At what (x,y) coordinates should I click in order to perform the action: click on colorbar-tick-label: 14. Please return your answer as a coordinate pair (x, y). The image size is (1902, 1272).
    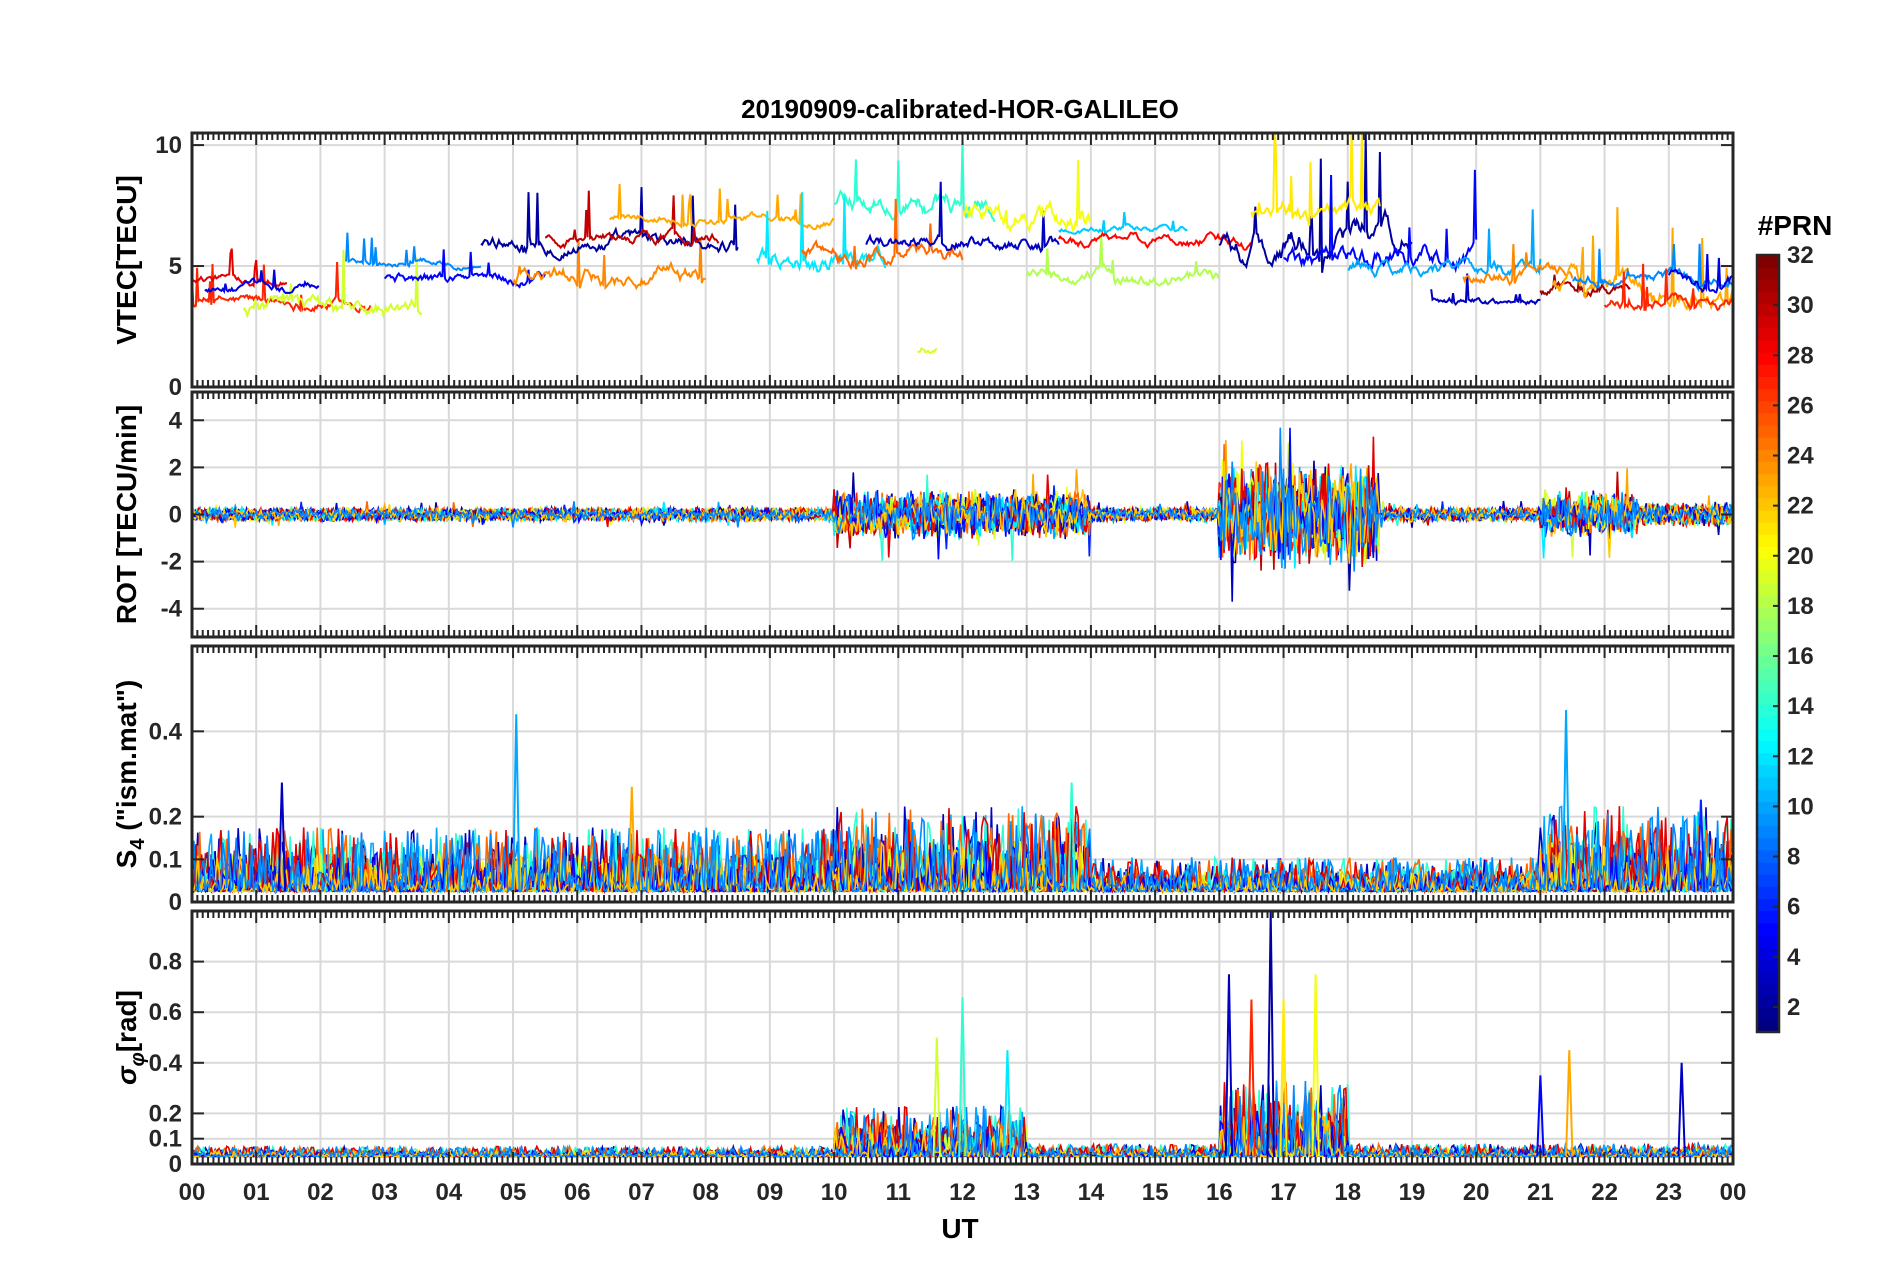
    Looking at the image, I should click on (1800, 706).